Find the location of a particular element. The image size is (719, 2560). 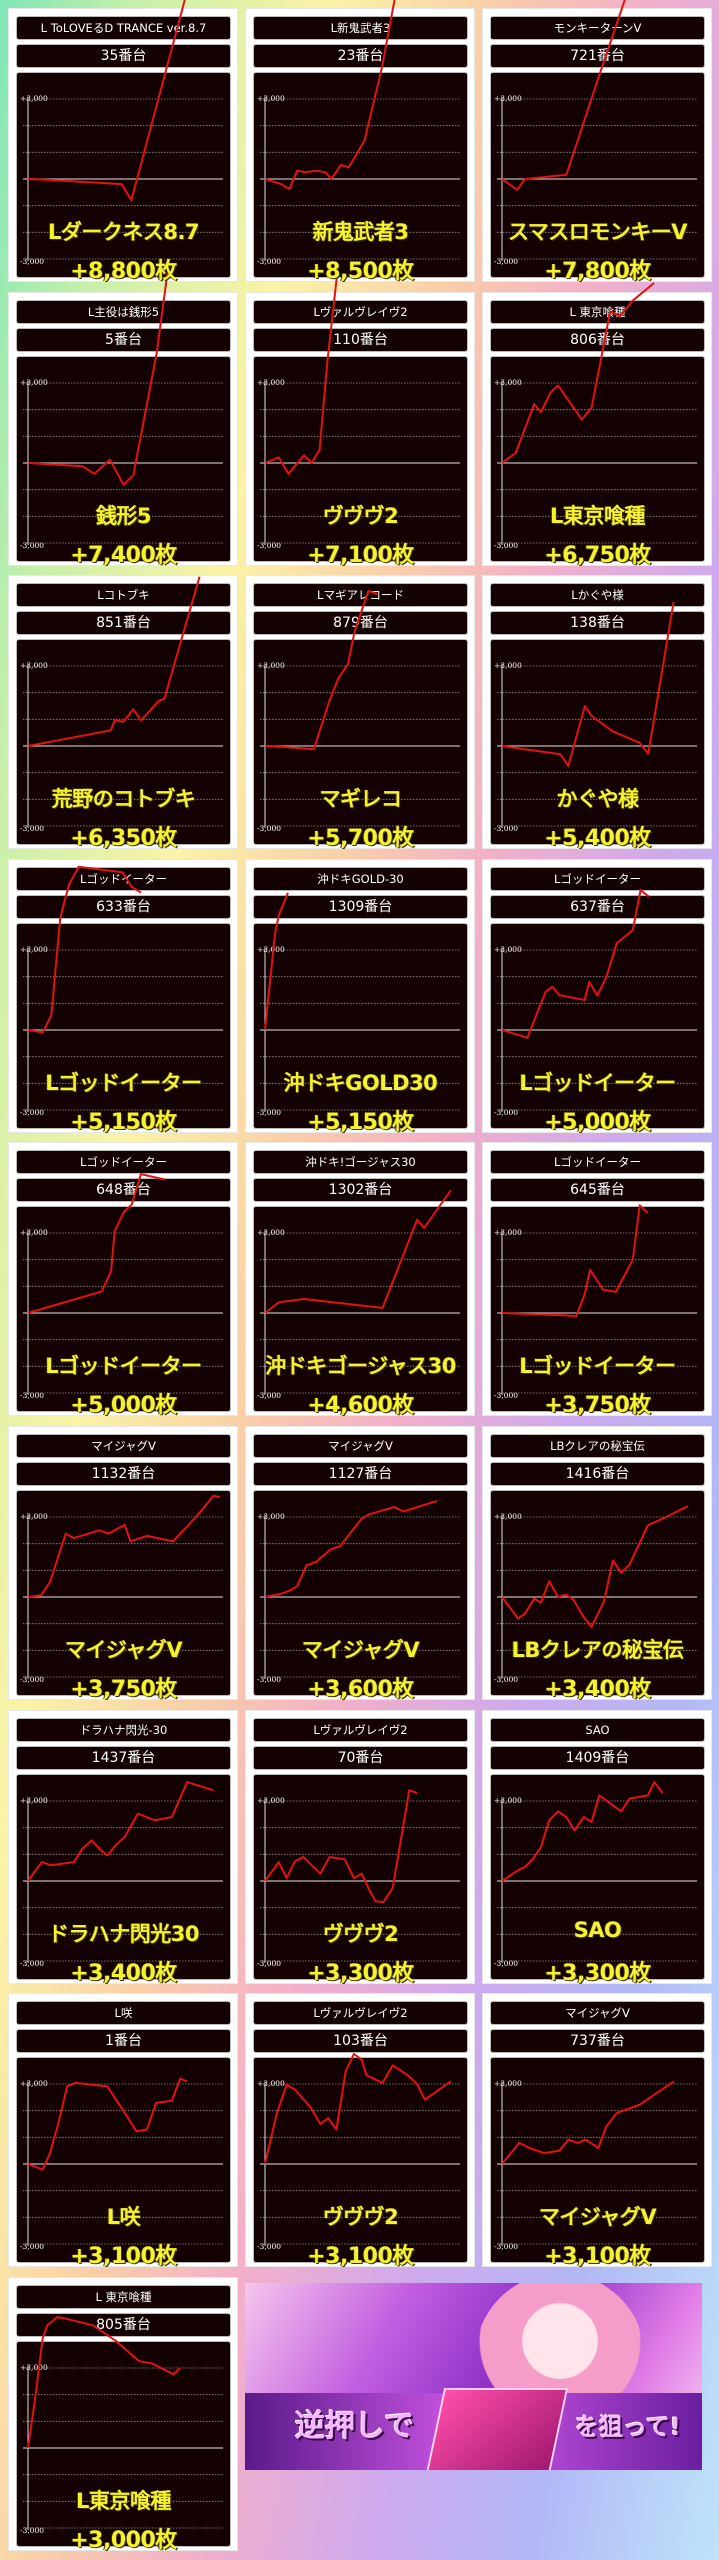

banner-seven-symbol is located at coordinates (497, 2429).